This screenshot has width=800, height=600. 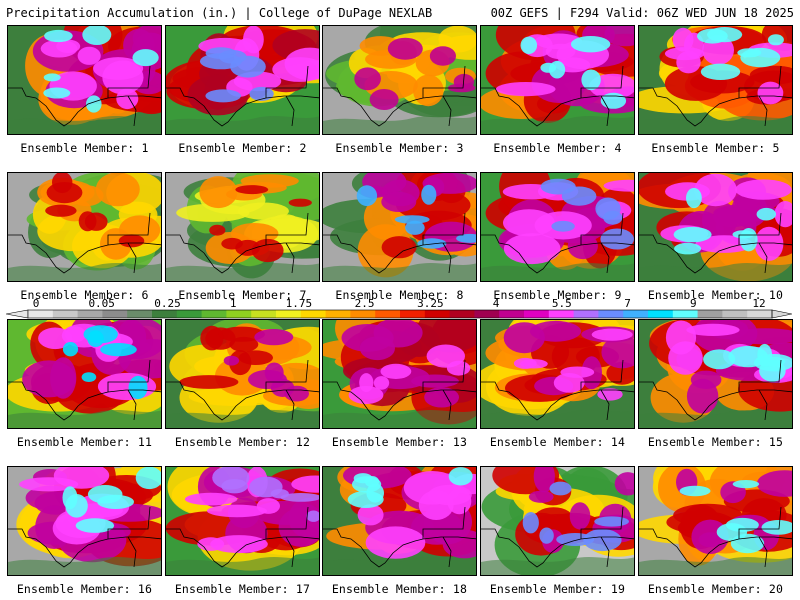 I want to click on member-map-panel: Ensemble Member: 19, so click(x=557, y=531).